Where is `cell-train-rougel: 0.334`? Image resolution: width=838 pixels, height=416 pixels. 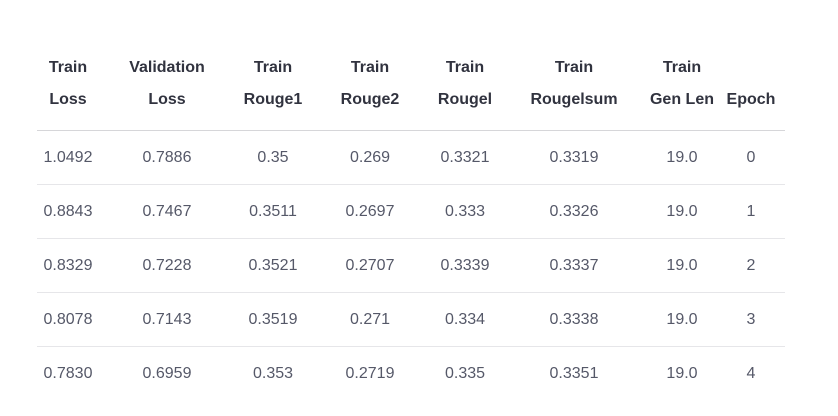
cell-train-rougel: 0.334 is located at coordinates (465, 319).